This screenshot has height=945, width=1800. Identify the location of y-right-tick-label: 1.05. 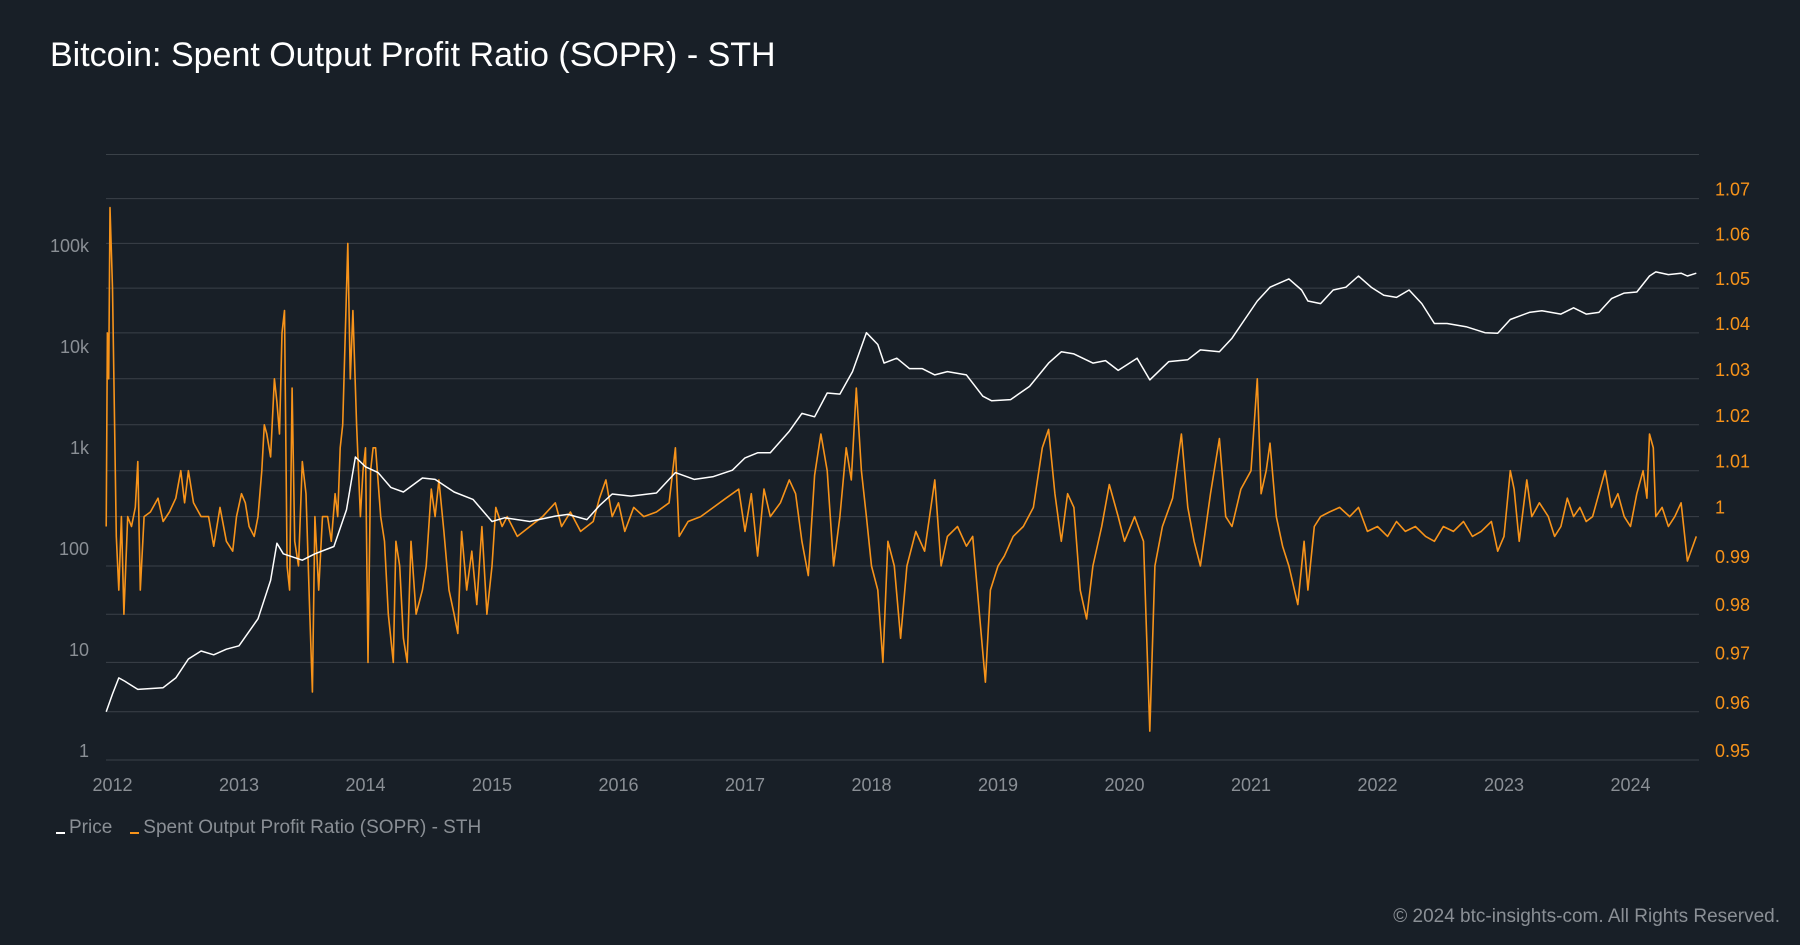
(1732, 279).